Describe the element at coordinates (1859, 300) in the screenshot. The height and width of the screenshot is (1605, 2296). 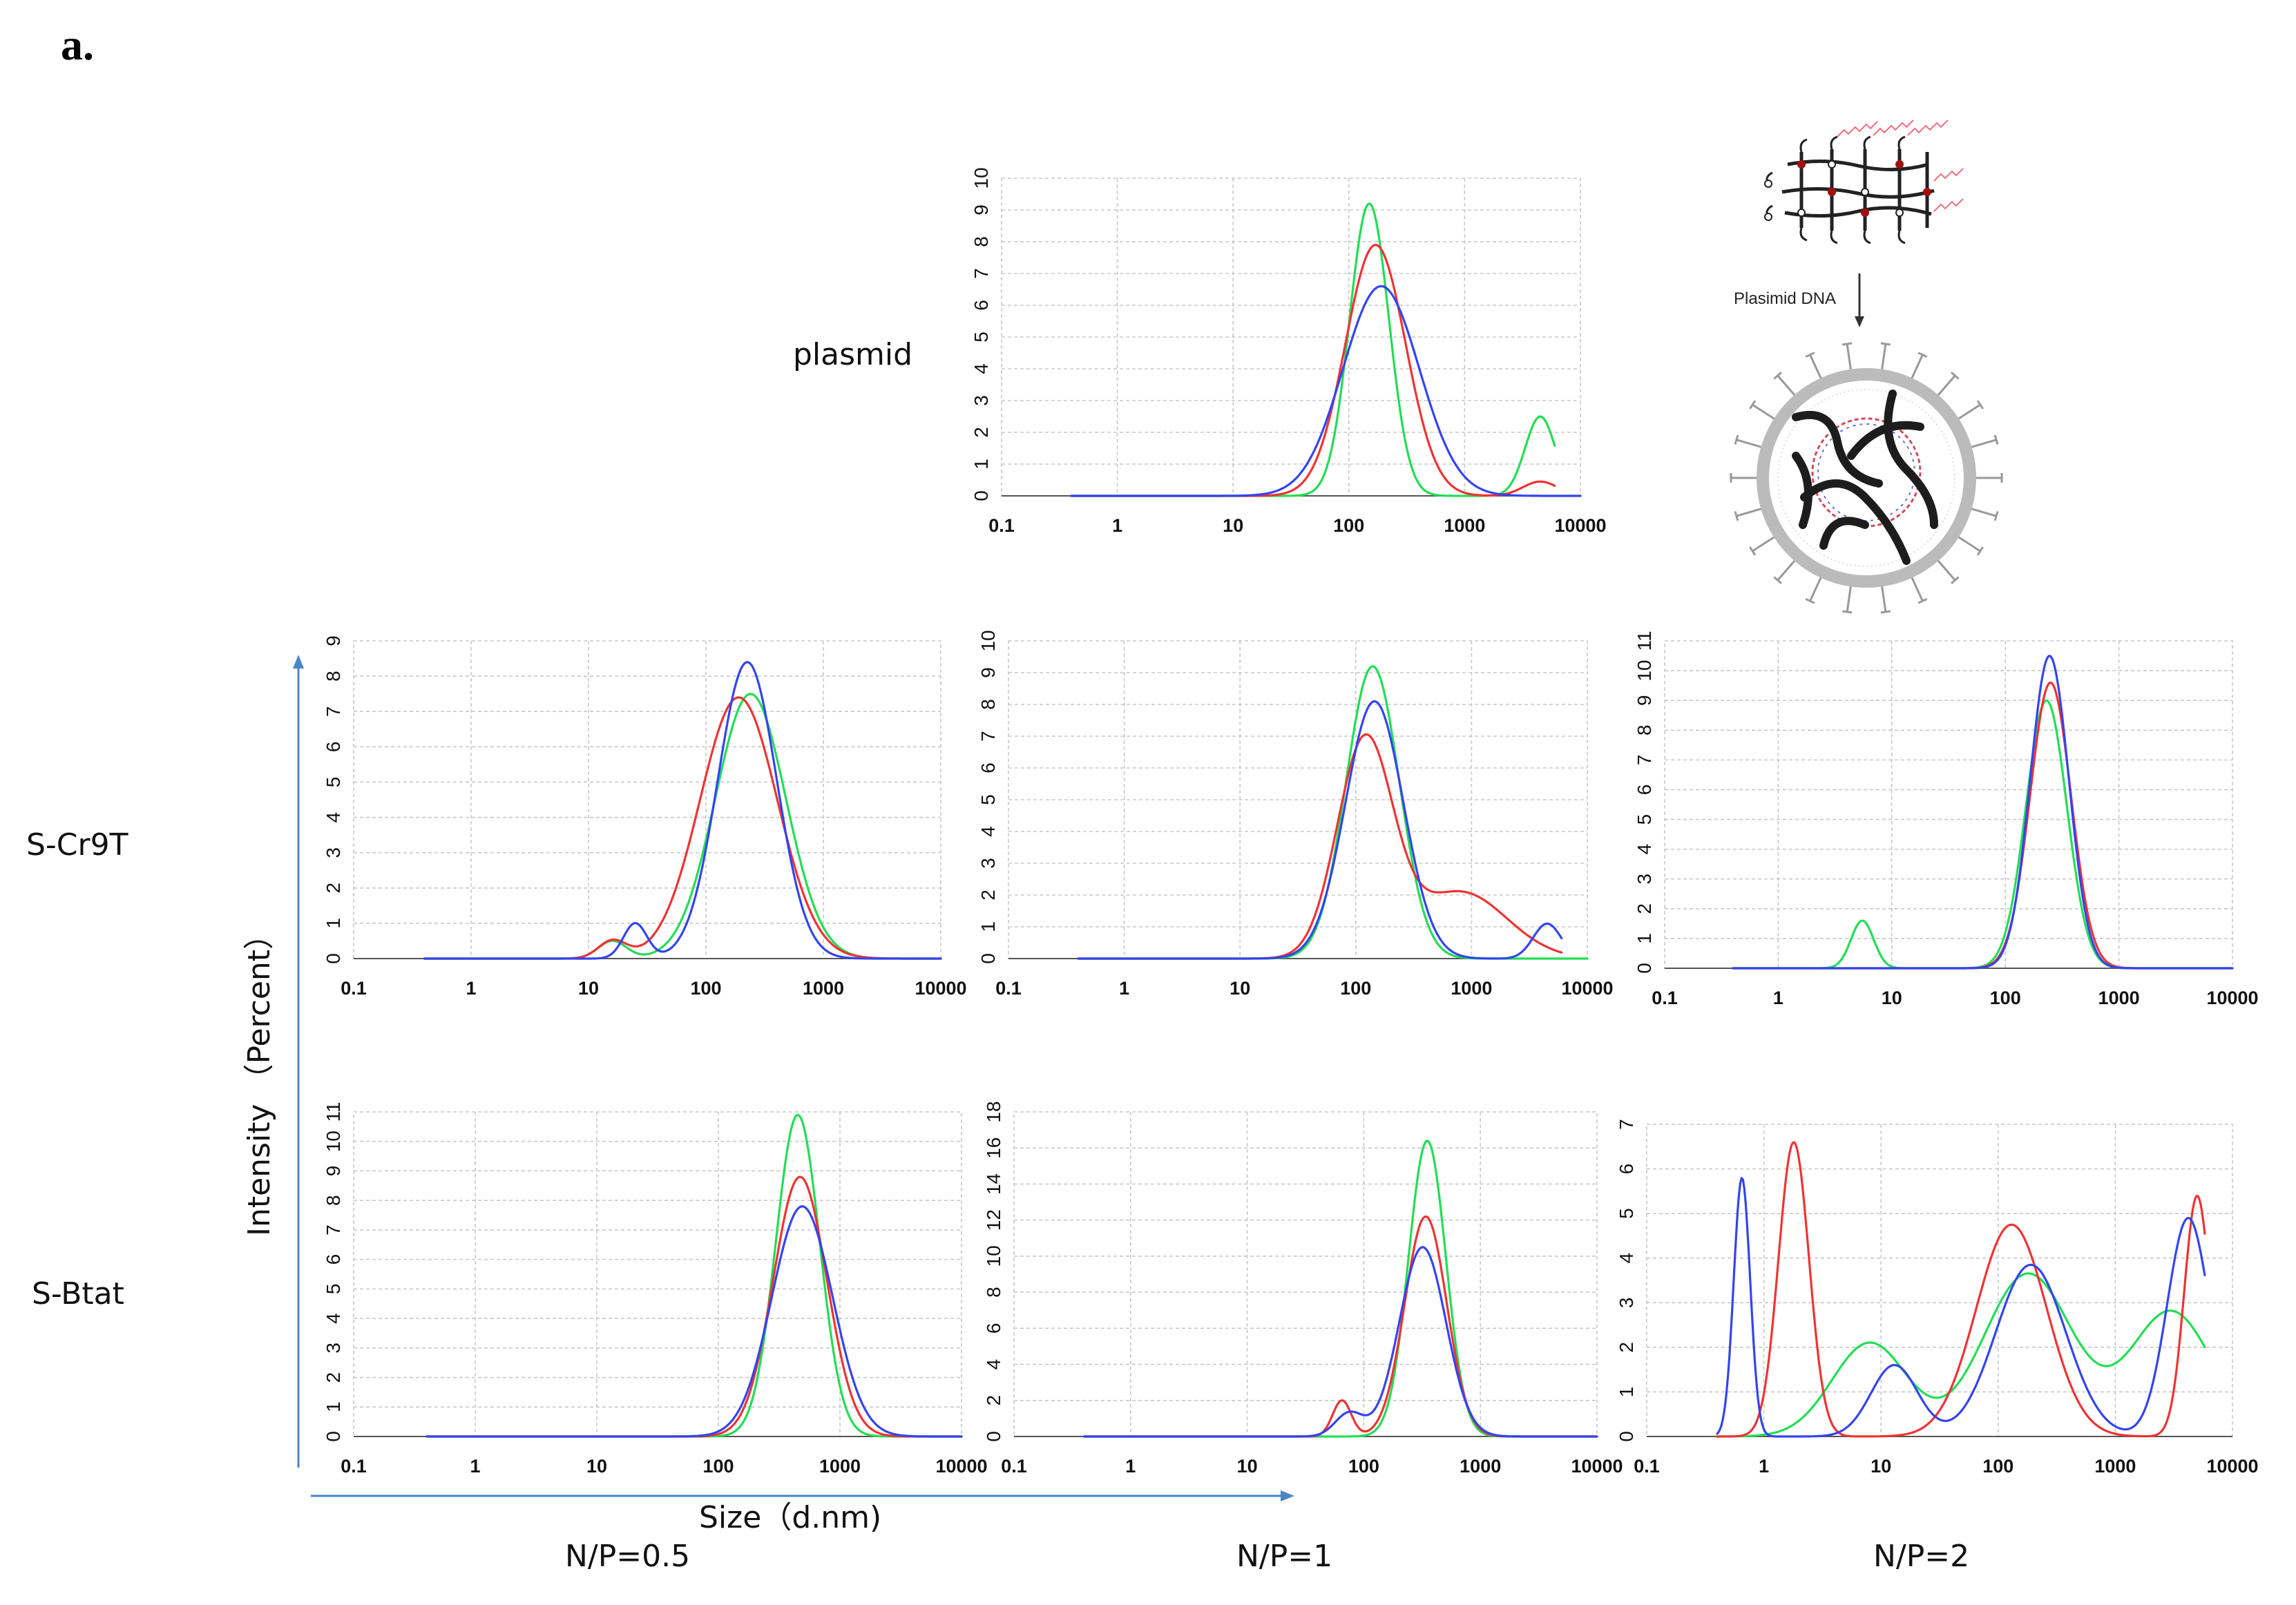
I see `down-arrow-icon` at that location.